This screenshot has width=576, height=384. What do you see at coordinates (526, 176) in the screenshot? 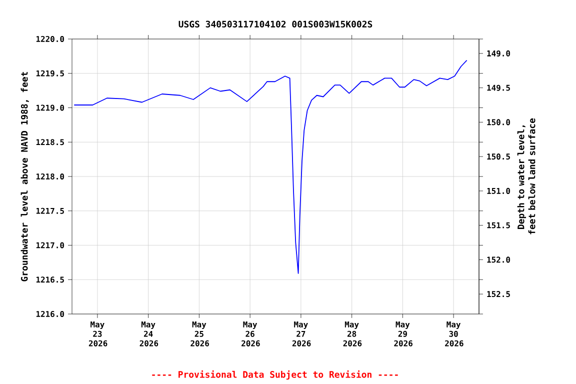
I see `y2-axis-title: Depth to water level, feet below land surface` at bounding box center [526, 176].